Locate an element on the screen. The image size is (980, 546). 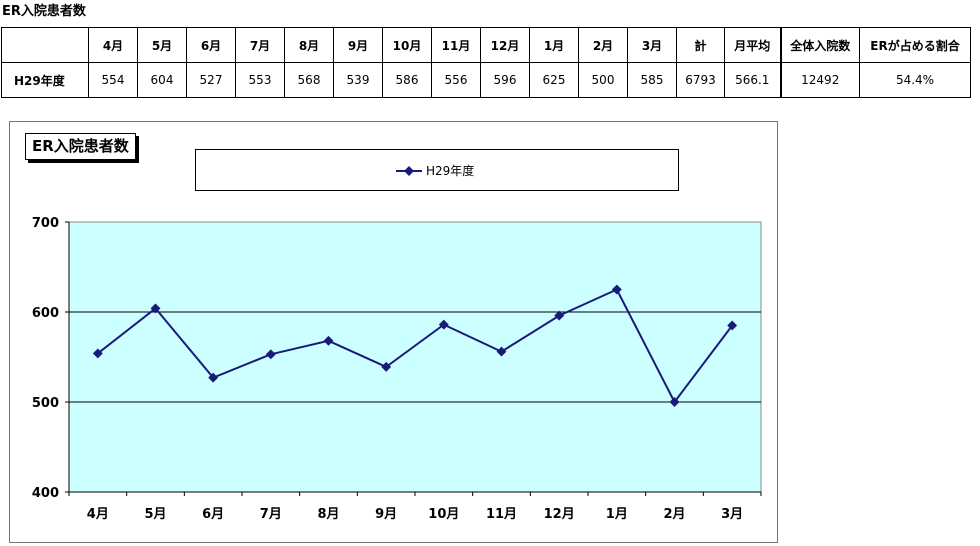
x-tick-label: 1月 is located at coordinates (617, 514).